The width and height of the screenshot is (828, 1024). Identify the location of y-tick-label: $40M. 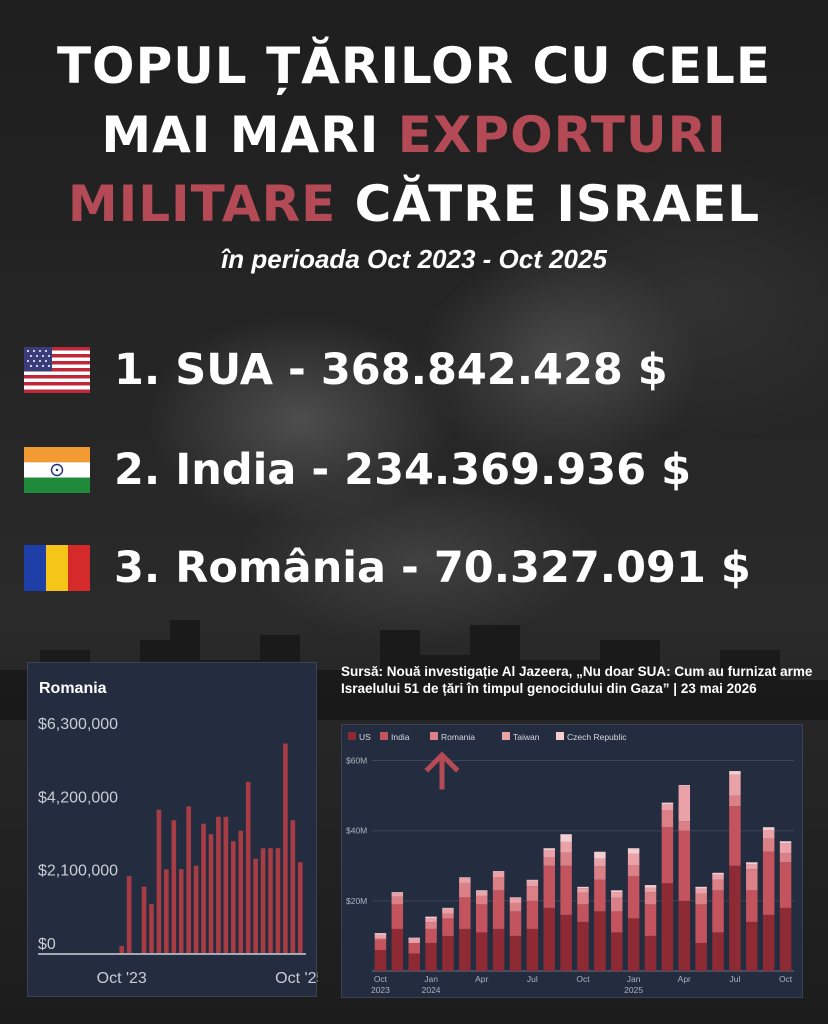
(356, 831).